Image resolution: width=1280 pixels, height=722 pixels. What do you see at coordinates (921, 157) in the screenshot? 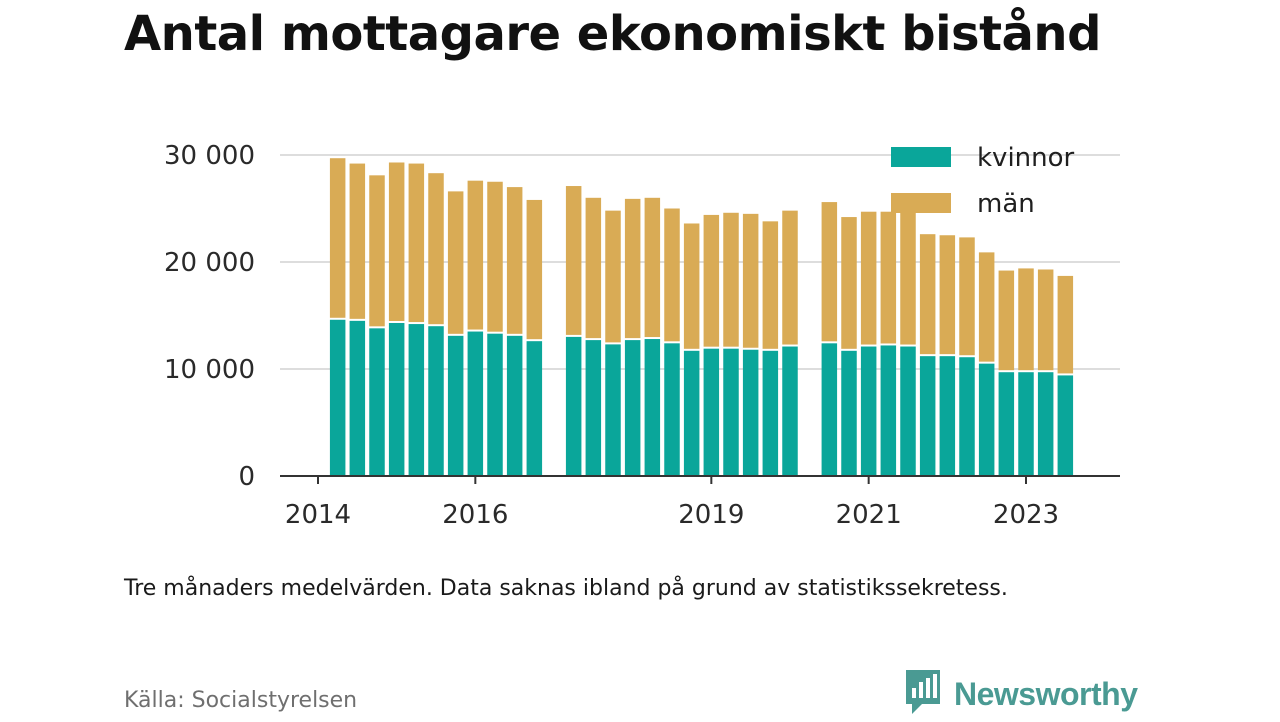
I see `legend-swatch-kvinnor` at bounding box center [921, 157].